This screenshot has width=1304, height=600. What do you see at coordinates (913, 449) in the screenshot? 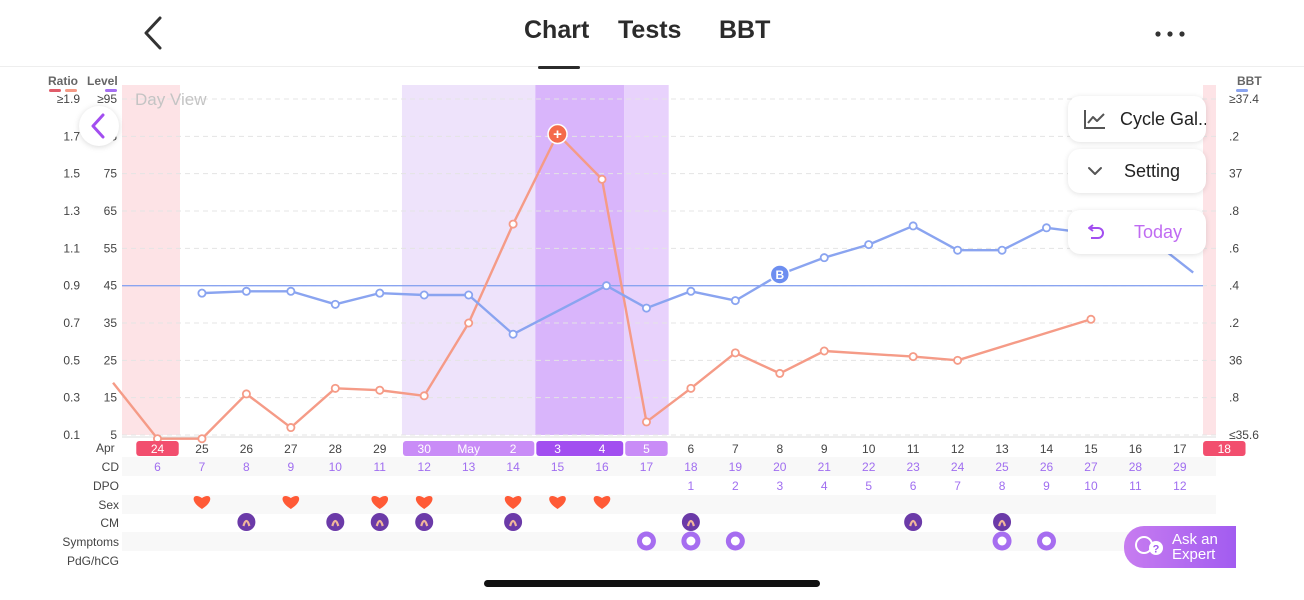
I see `date-label: 11` at bounding box center [913, 449].